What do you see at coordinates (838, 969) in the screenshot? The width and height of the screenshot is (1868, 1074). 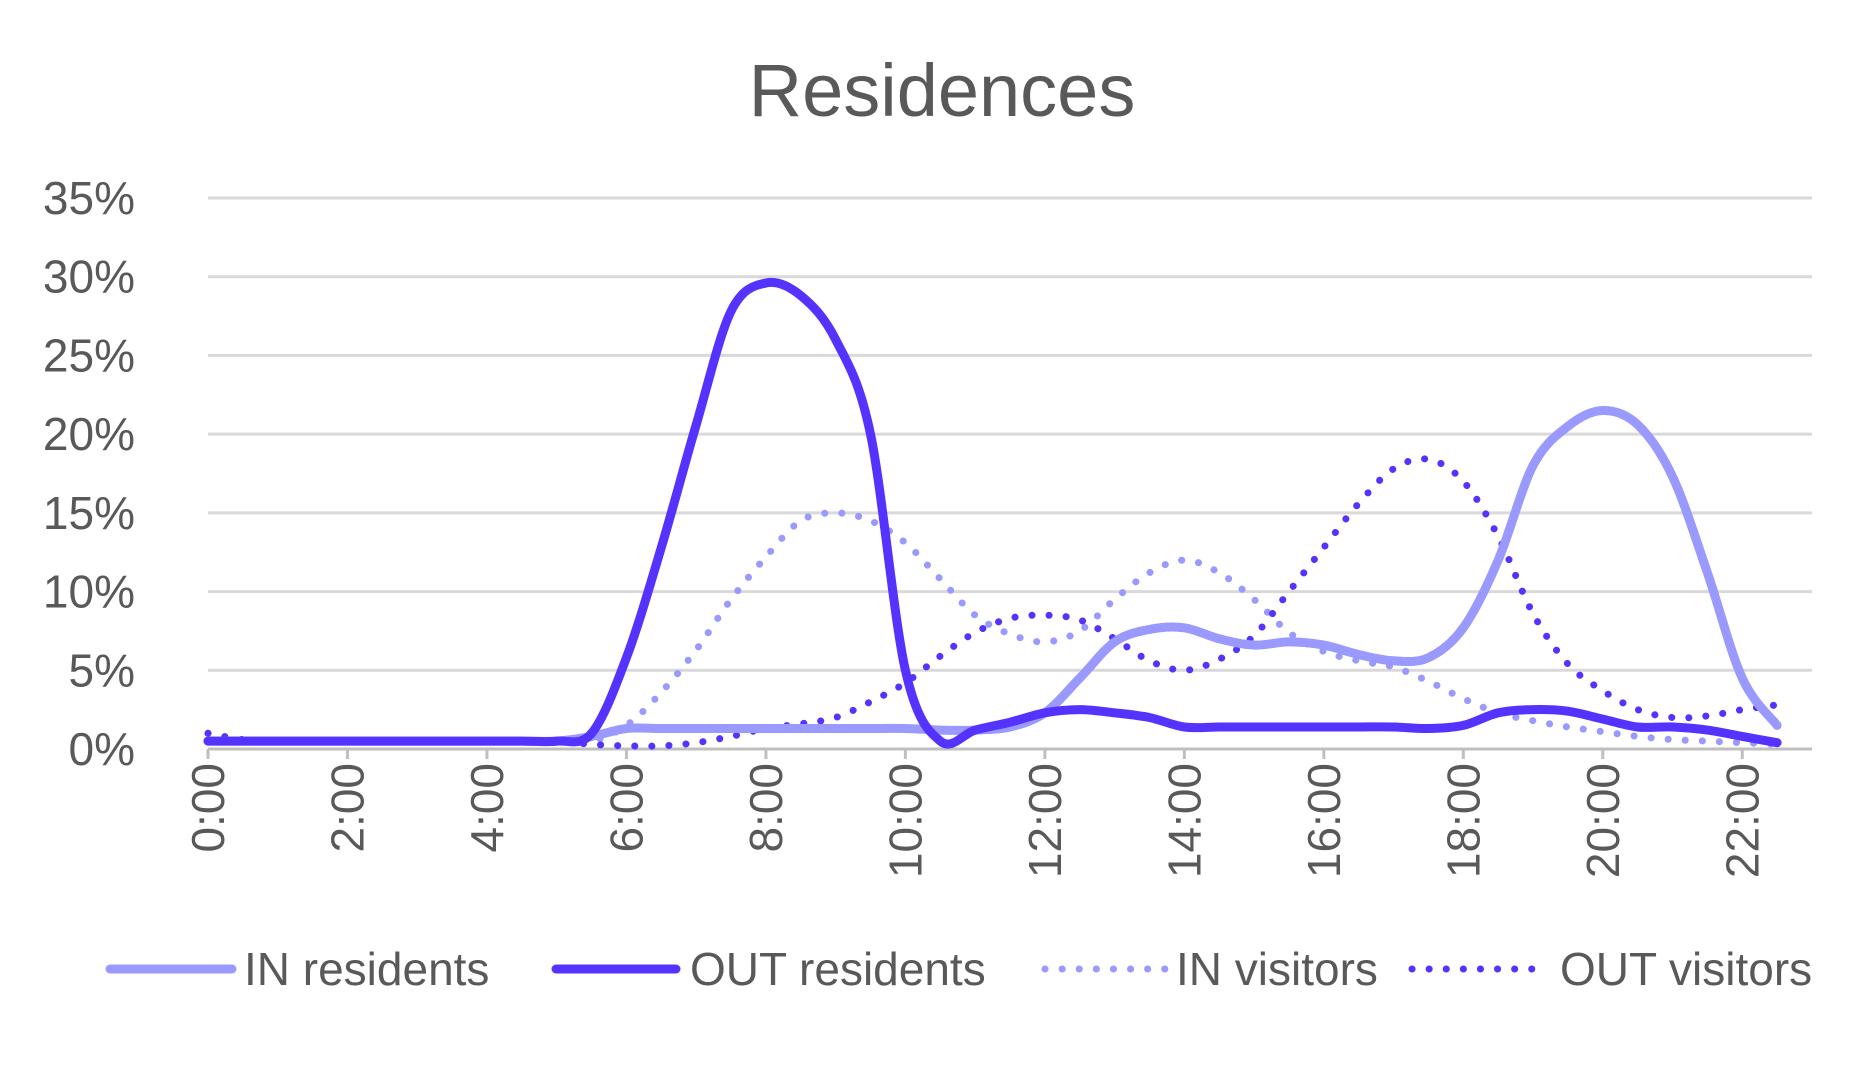 I see `legend-label: OUT residents` at bounding box center [838, 969].